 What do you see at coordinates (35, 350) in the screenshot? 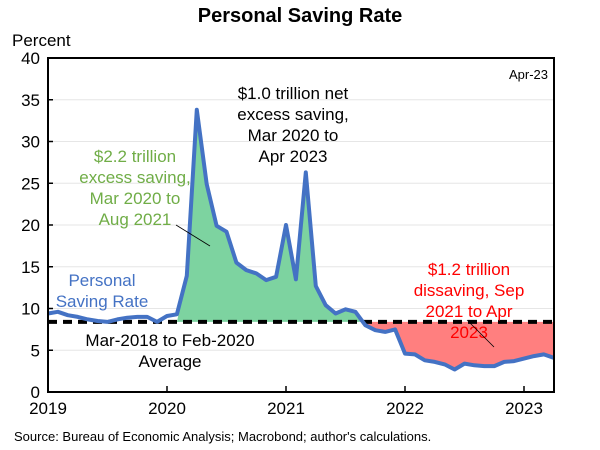
I see `y-tick-label: 5` at bounding box center [35, 350].